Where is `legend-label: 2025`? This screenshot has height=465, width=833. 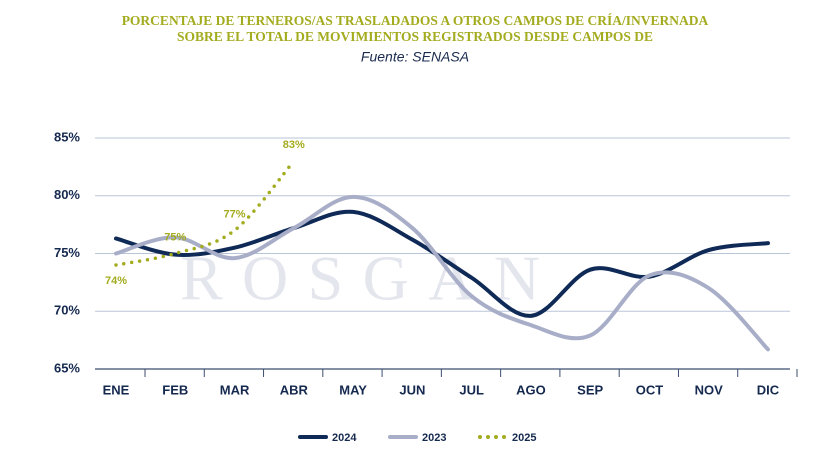
legend-label: 2025 is located at coordinates (524, 438).